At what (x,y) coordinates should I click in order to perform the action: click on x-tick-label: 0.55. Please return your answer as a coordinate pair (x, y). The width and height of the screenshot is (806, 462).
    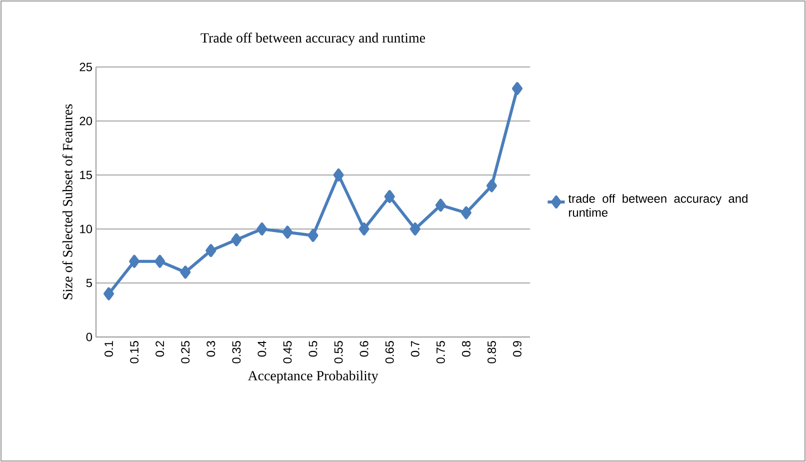
    Looking at the image, I should click on (338, 352).